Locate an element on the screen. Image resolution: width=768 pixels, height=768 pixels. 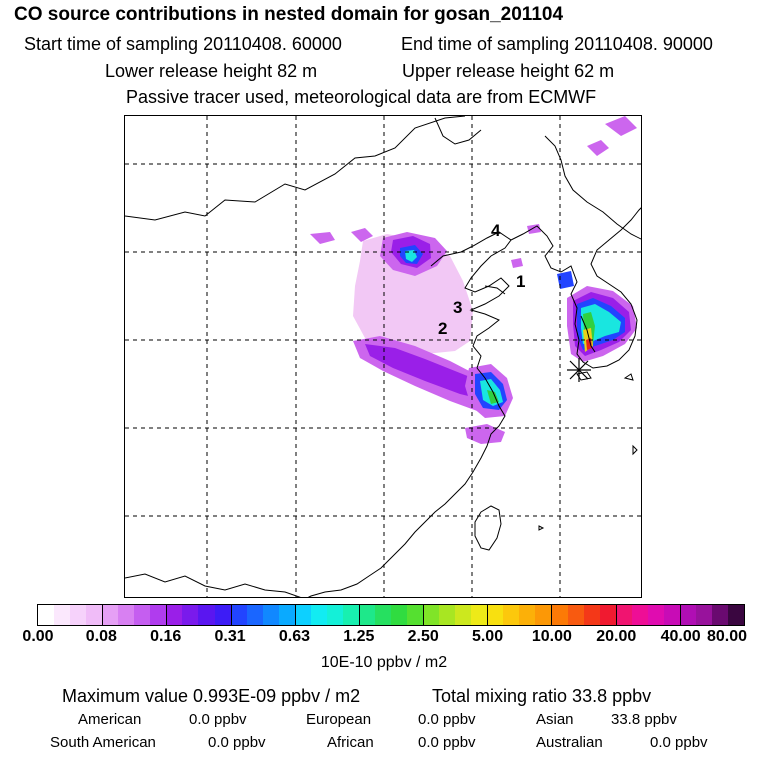
plume-light-region is located at coordinates (413, 294).